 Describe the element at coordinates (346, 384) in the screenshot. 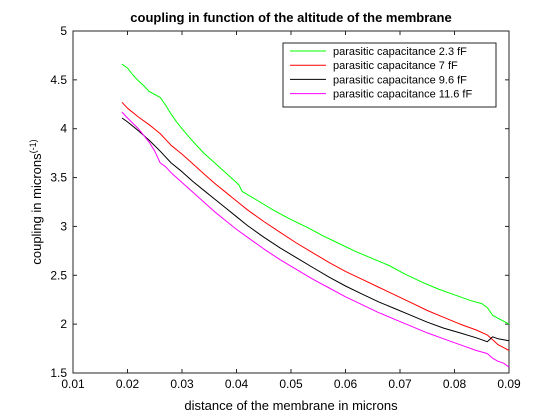

I see `x-tick-label: 0.06` at that location.